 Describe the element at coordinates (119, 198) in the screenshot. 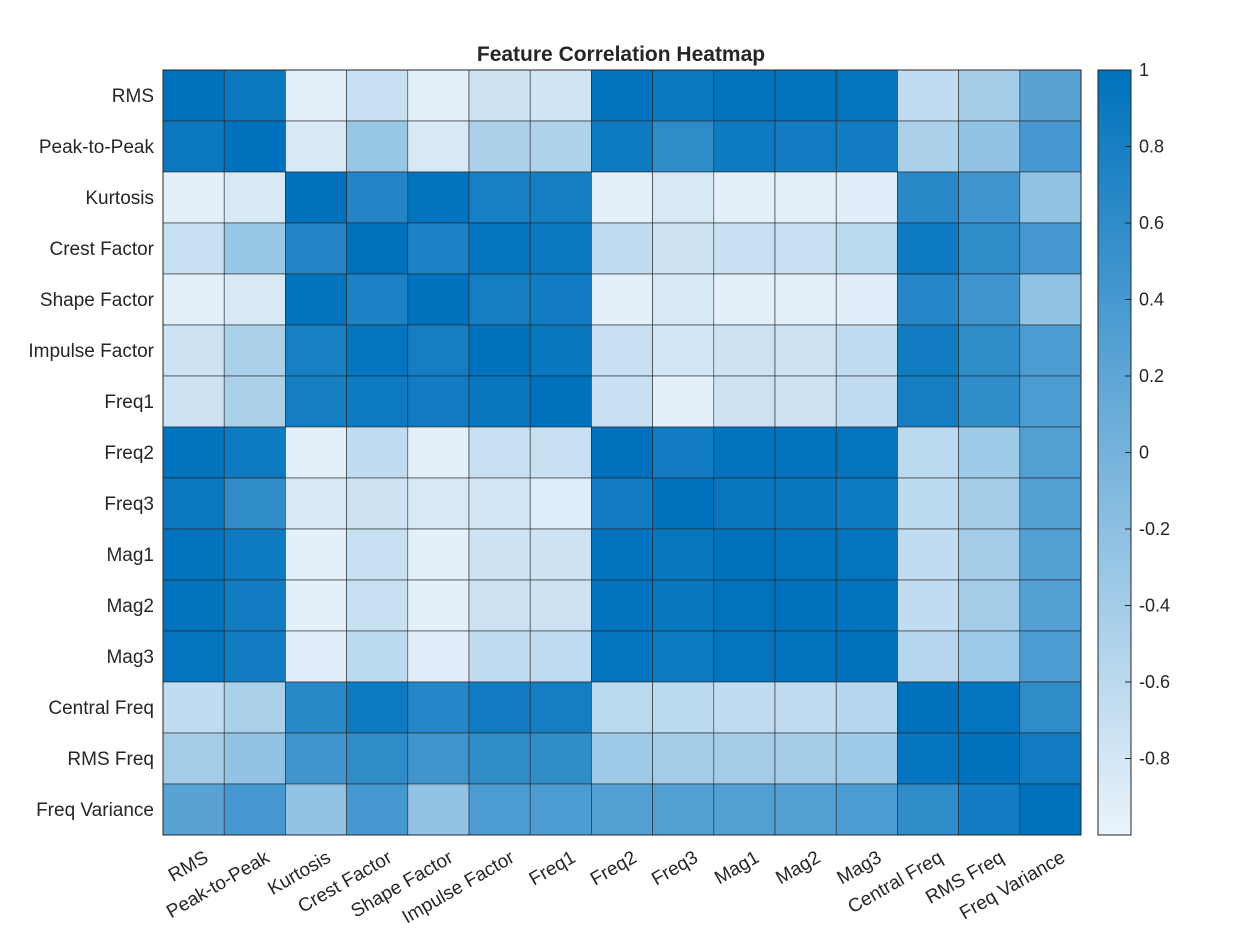

I see `row-label: Kurtosis` at that location.